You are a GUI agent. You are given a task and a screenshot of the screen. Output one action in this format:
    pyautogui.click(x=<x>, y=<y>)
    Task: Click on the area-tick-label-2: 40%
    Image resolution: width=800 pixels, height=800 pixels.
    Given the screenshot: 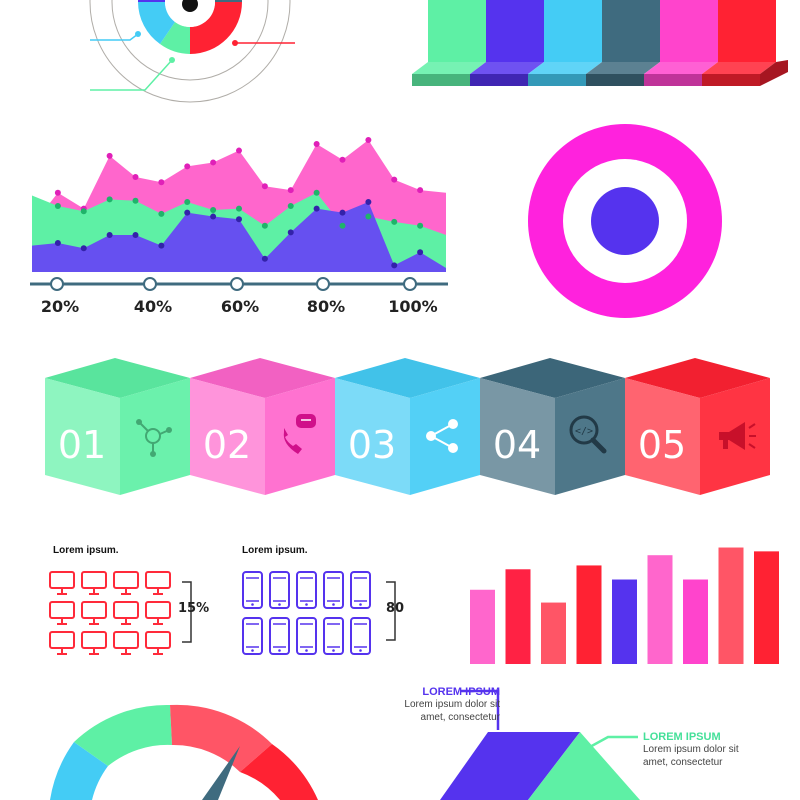 What is the action you would take?
    pyautogui.click(x=153, y=306)
    